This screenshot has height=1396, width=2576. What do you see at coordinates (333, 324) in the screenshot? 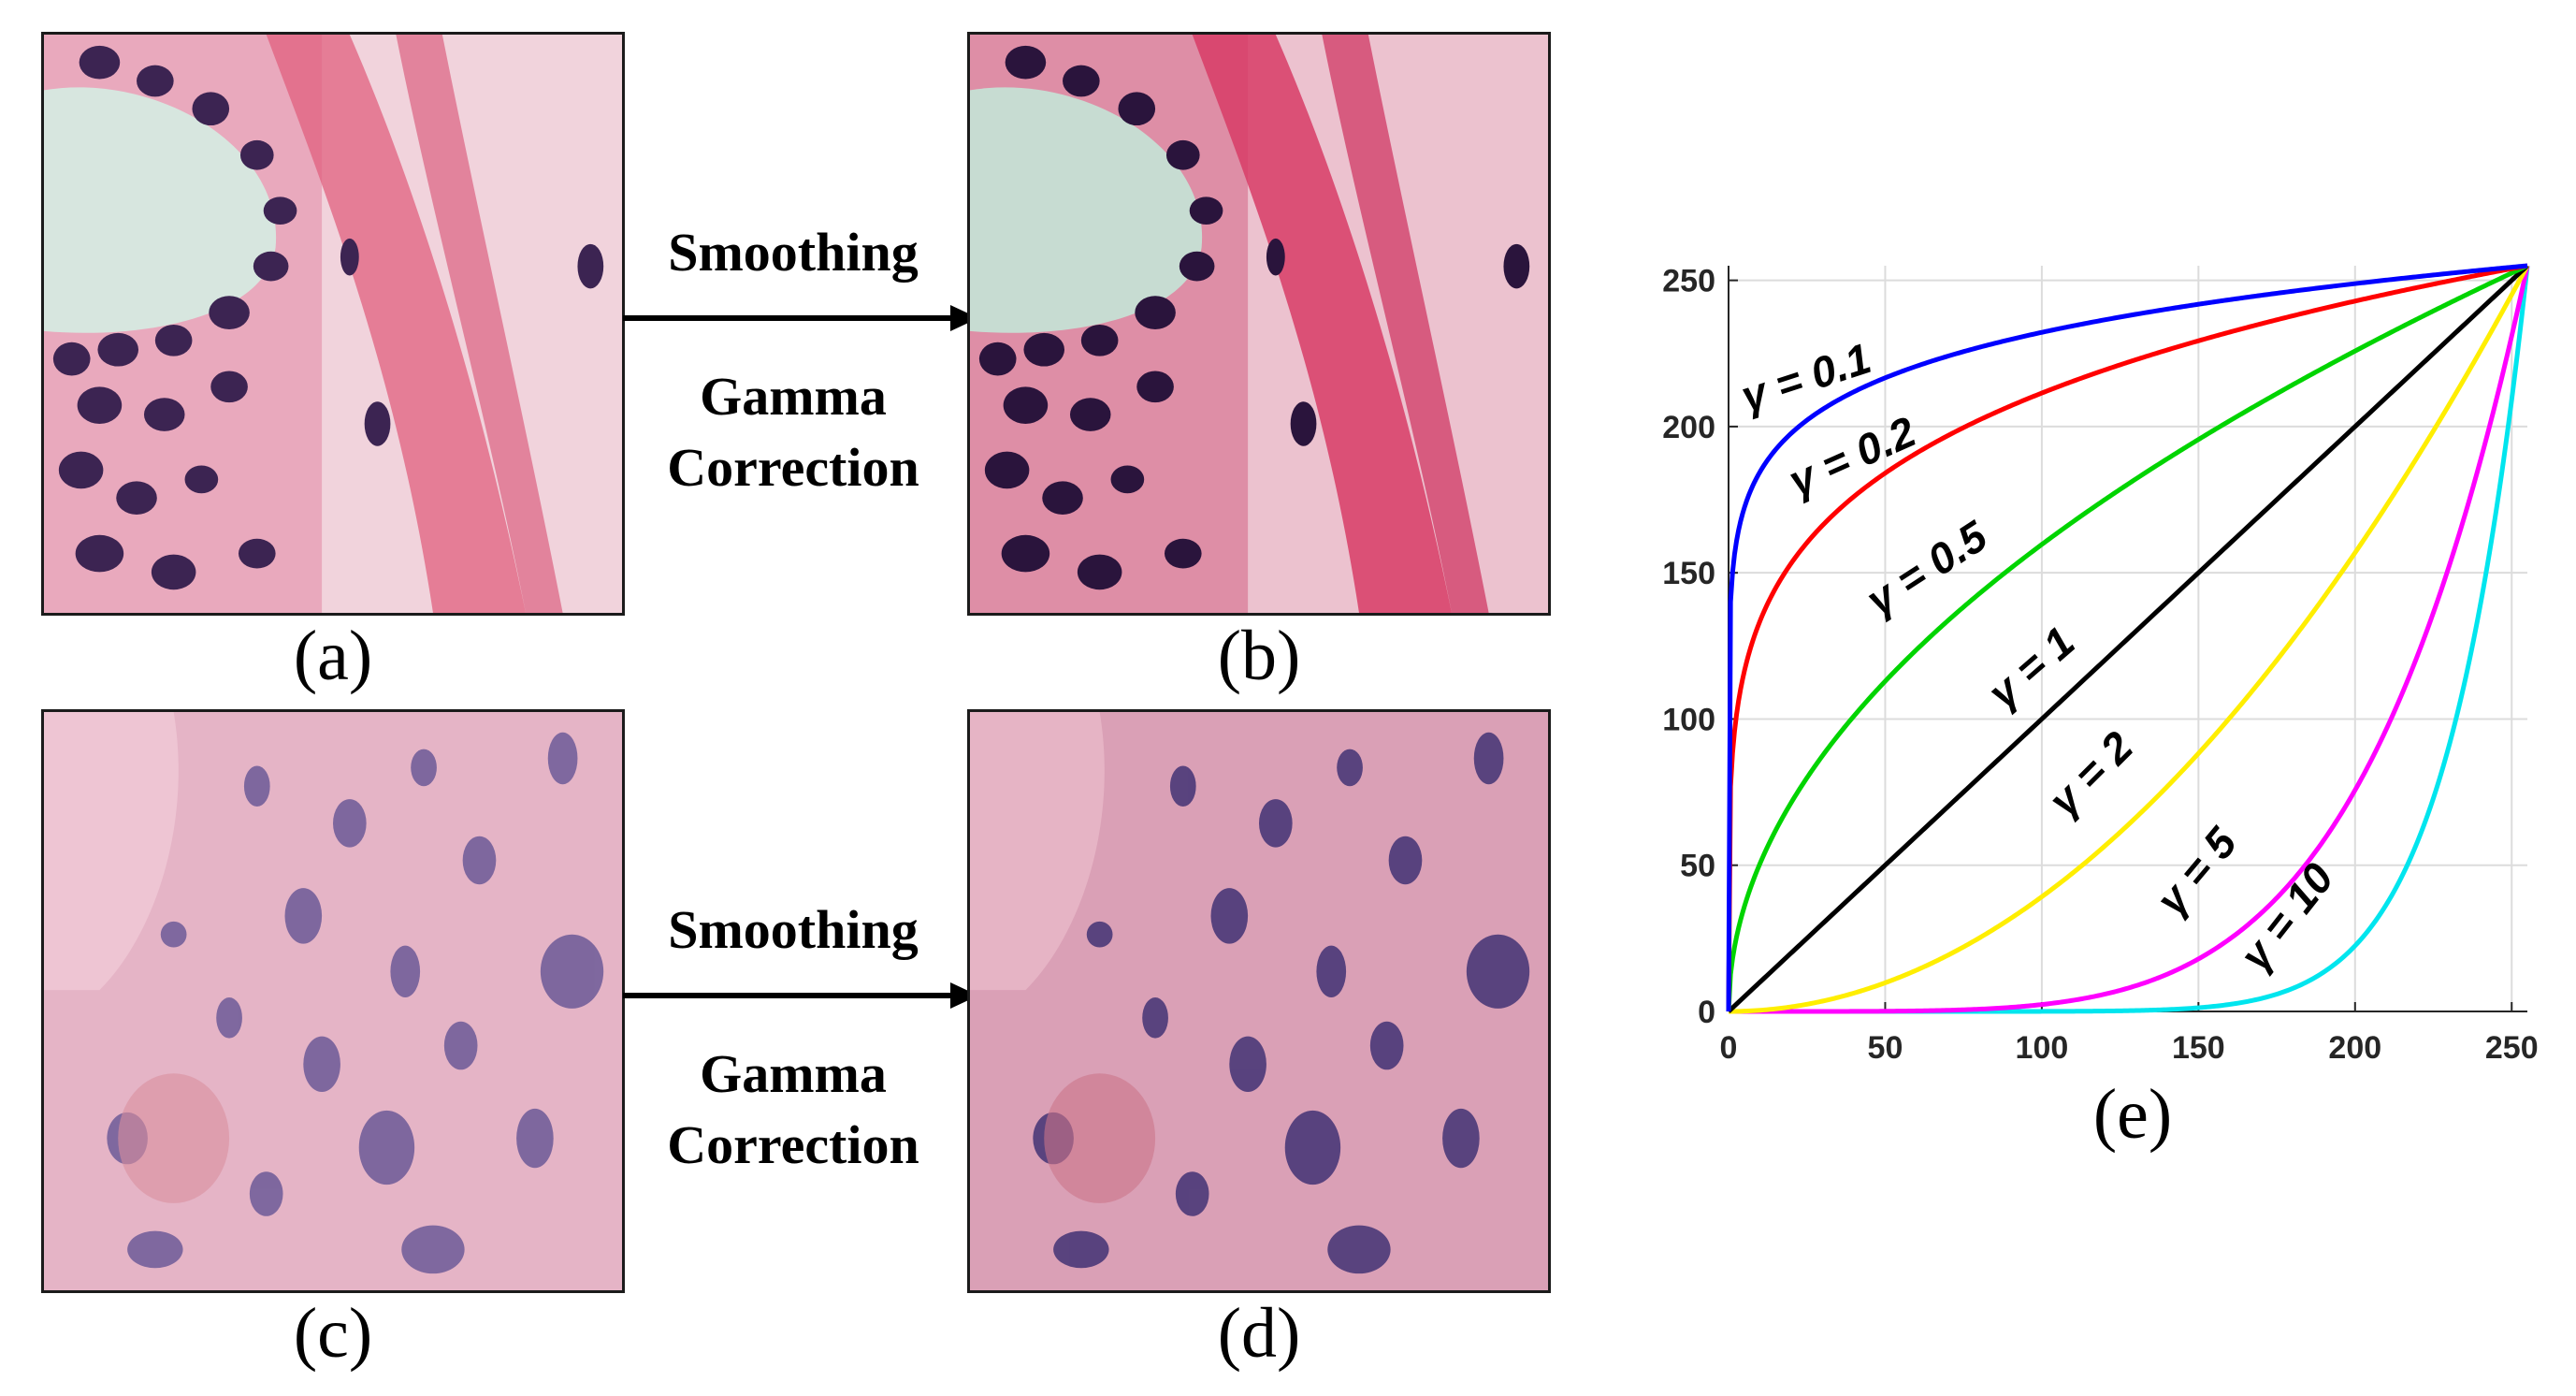
I see `tissue-image-a` at bounding box center [333, 324].